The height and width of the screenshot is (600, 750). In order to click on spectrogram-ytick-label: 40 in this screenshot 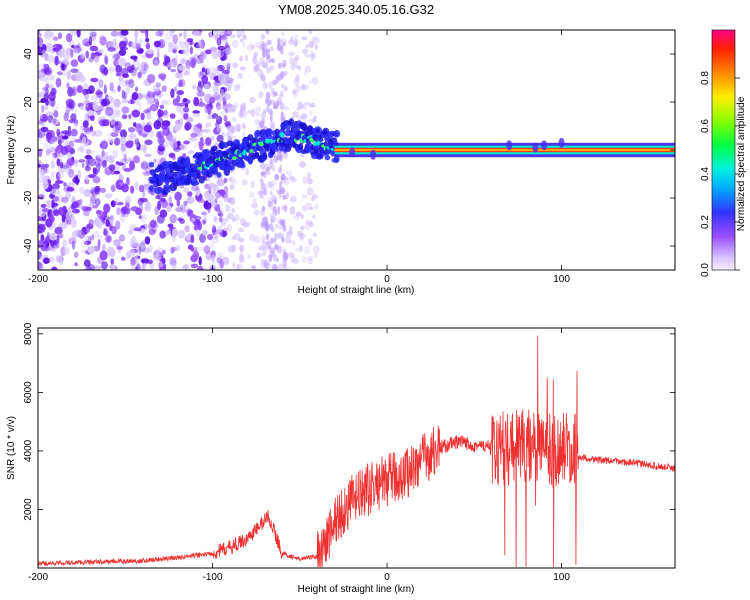, I will do `click(28, 54)`.